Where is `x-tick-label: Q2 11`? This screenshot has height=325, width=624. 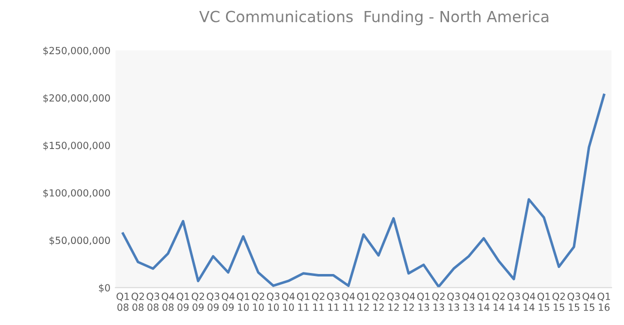
x-tick-label: Q2 11 is located at coordinates (318, 301).